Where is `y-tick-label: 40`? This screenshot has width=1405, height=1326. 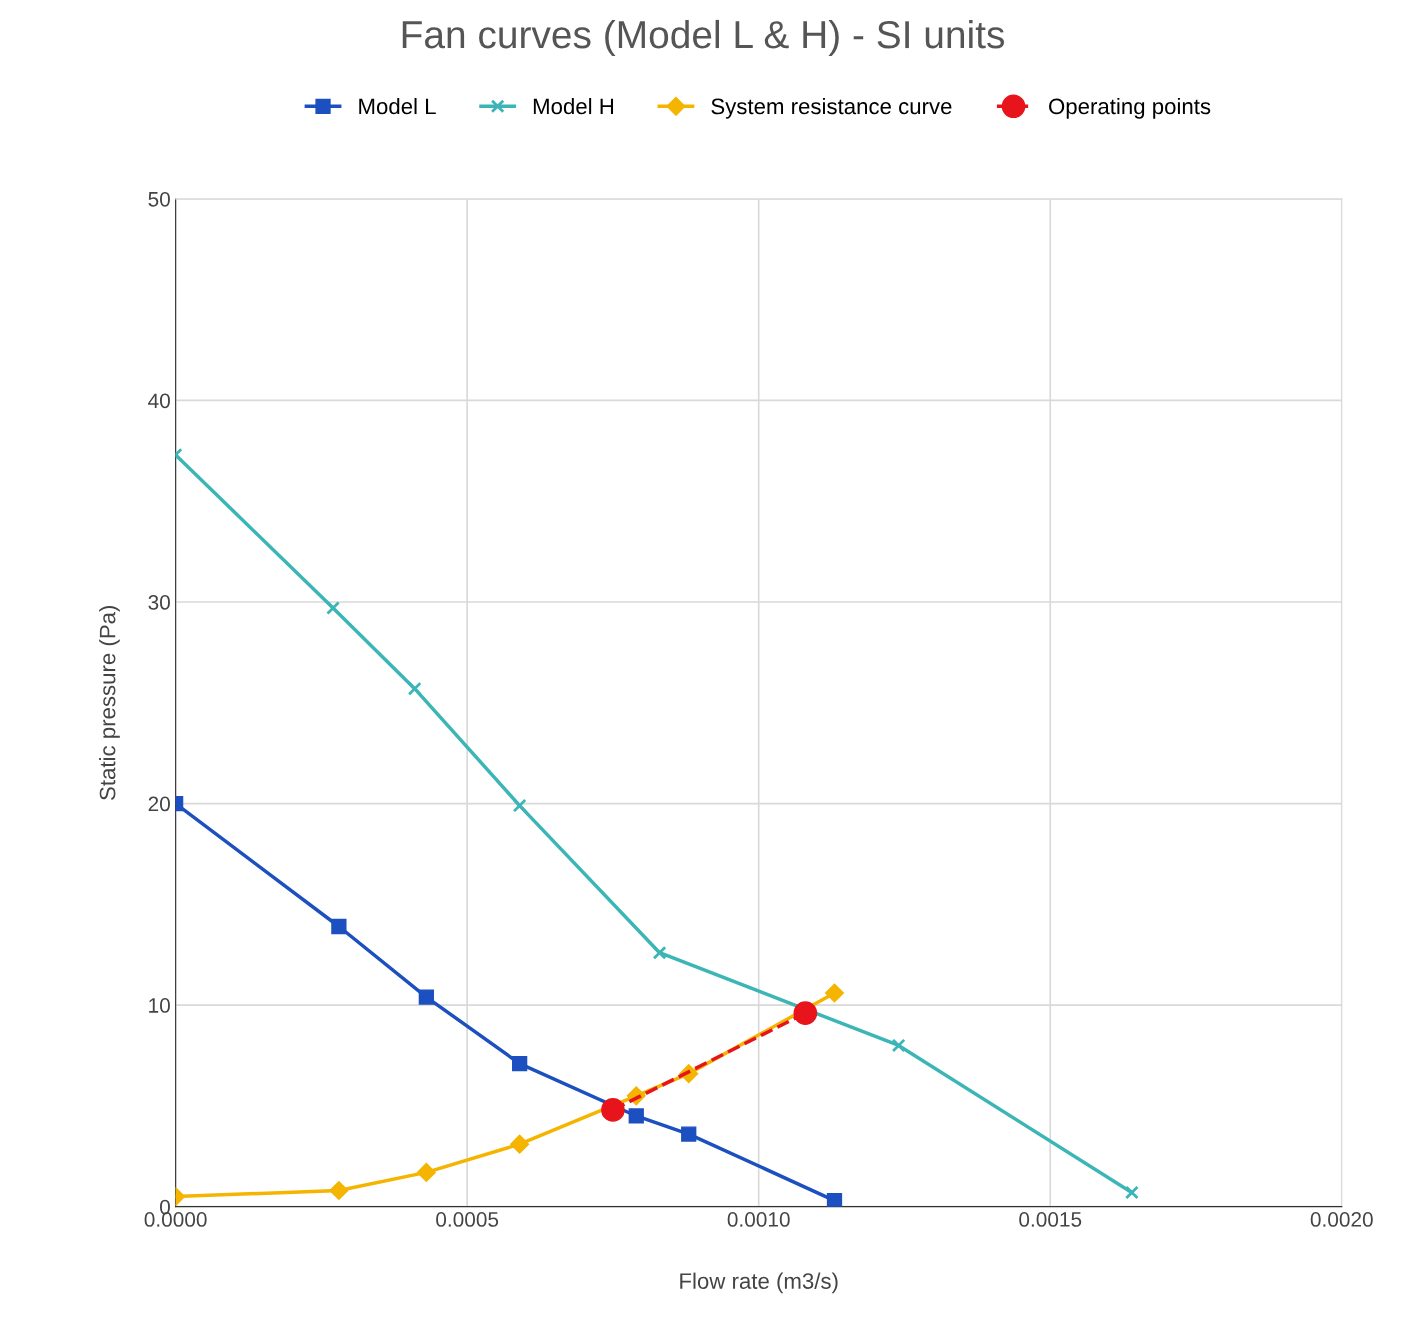
y-tick-label: 40 is located at coordinates (159, 401).